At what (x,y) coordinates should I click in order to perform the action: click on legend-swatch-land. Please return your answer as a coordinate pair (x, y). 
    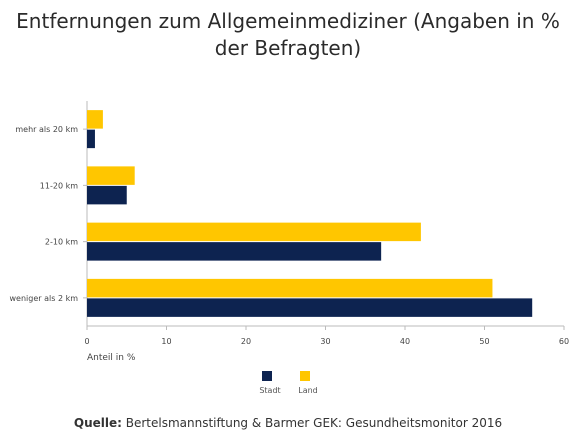
    Looking at the image, I should click on (305, 376).